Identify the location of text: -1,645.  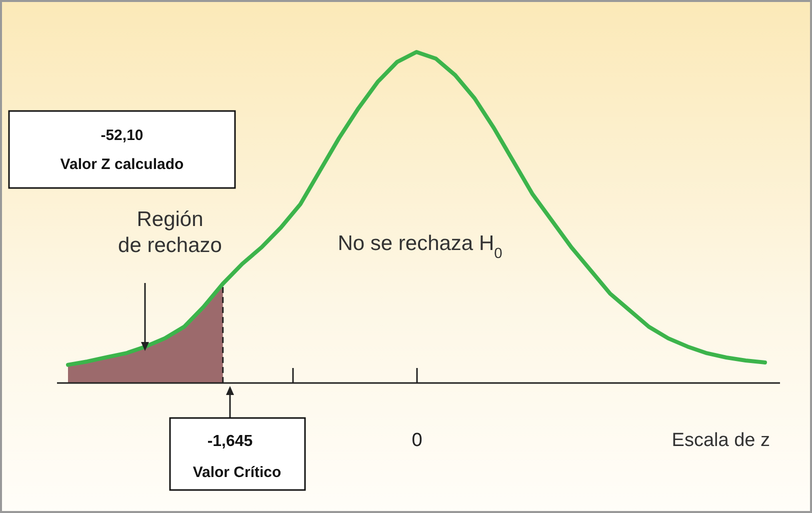
(230, 441).